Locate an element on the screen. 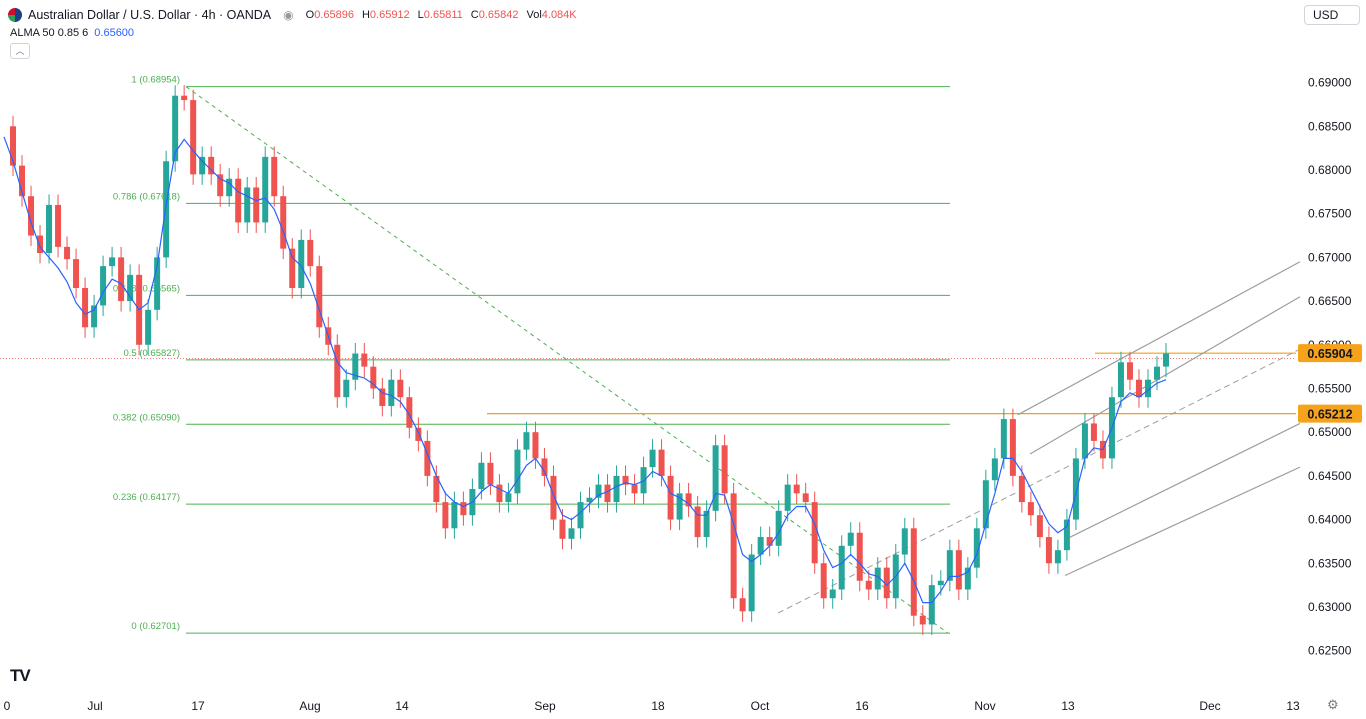  currency-selector: USD is located at coordinates (1332, 15).